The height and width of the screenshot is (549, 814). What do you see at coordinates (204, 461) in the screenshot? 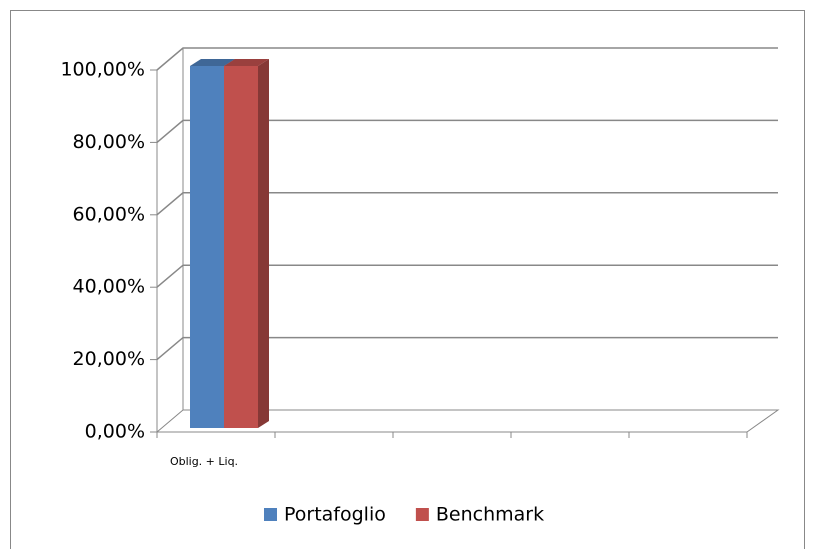
I see `x-tick-label: Oblig. + Liq.` at bounding box center [204, 461].